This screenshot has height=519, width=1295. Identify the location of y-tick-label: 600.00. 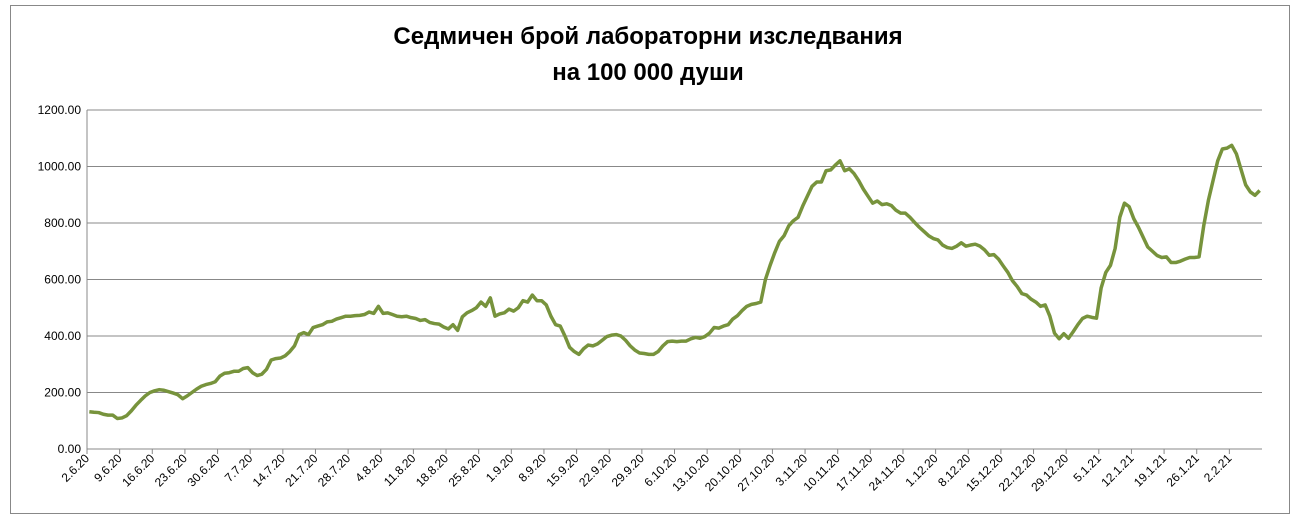
(62, 280).